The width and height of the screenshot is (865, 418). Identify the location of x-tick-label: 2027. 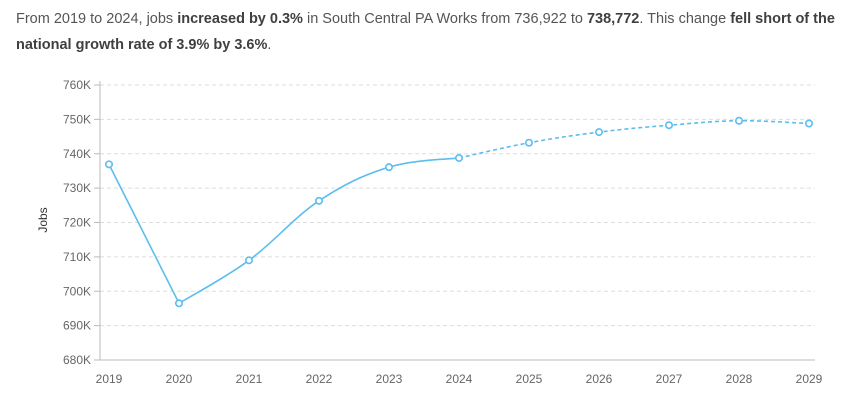
(669, 379).